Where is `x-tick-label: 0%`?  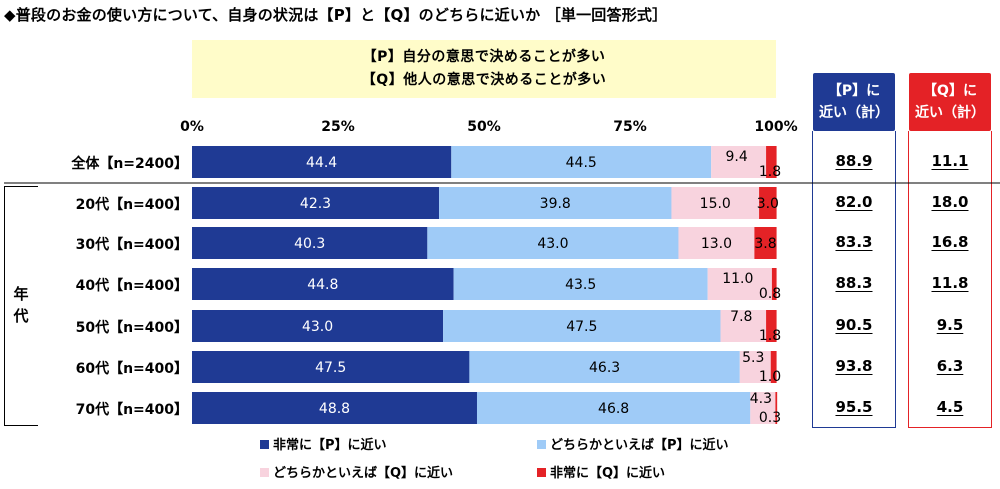
x-tick-label: 0% is located at coordinates (192, 127).